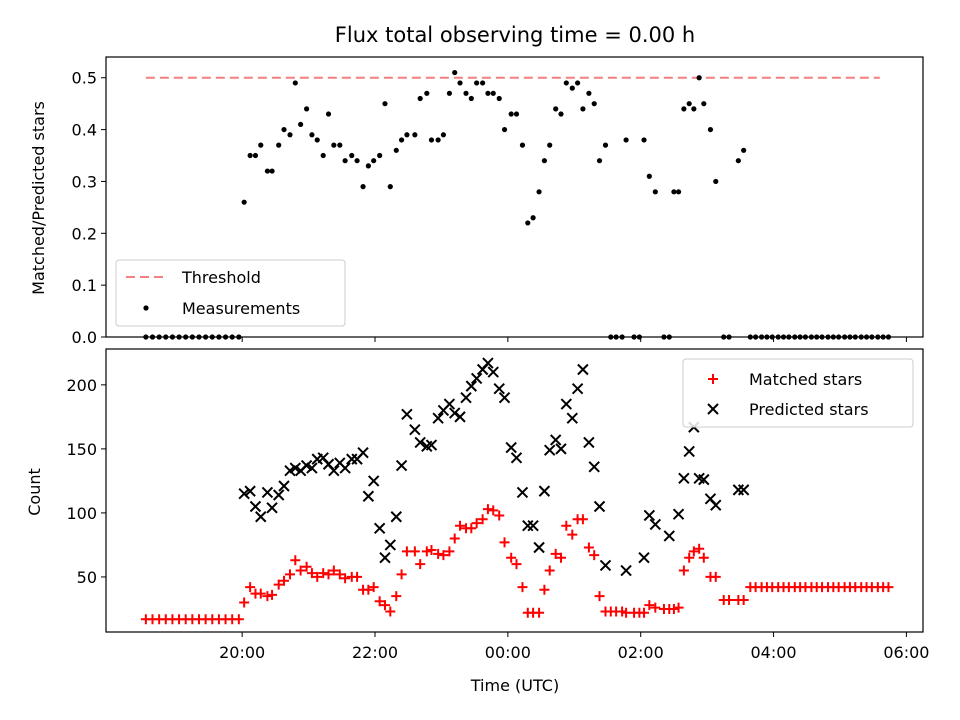 Image resolution: width=960 pixels, height=720 pixels. What do you see at coordinates (84, 337) in the screenshot?
I see `top-y-tick-label: 0.0` at bounding box center [84, 337].